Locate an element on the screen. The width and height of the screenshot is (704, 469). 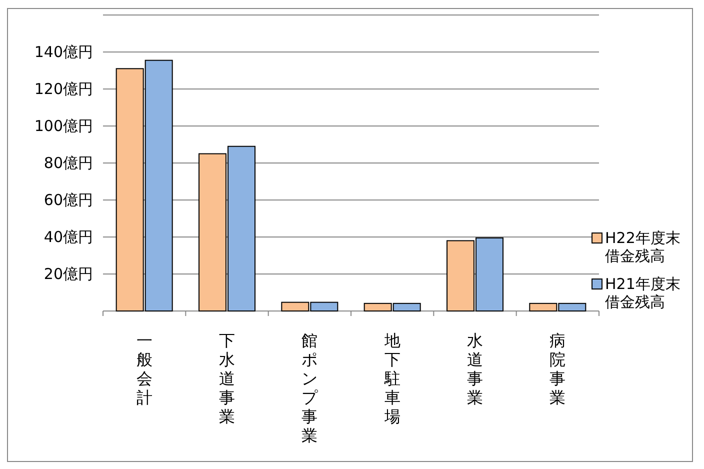
y-tick-label: 120億円 is located at coordinates (63, 89).